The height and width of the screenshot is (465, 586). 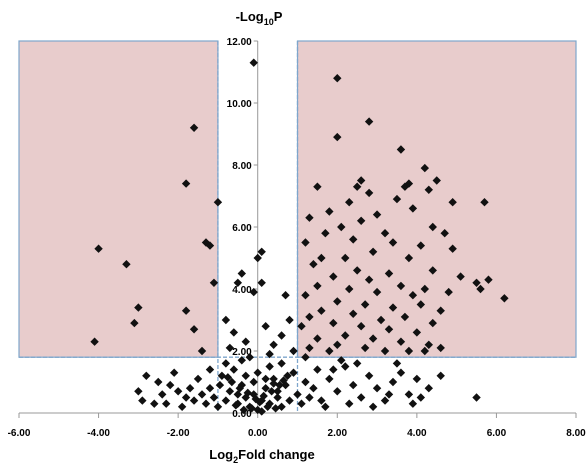 I want to click on y-tick-label: 6.00, so click(x=242, y=228).